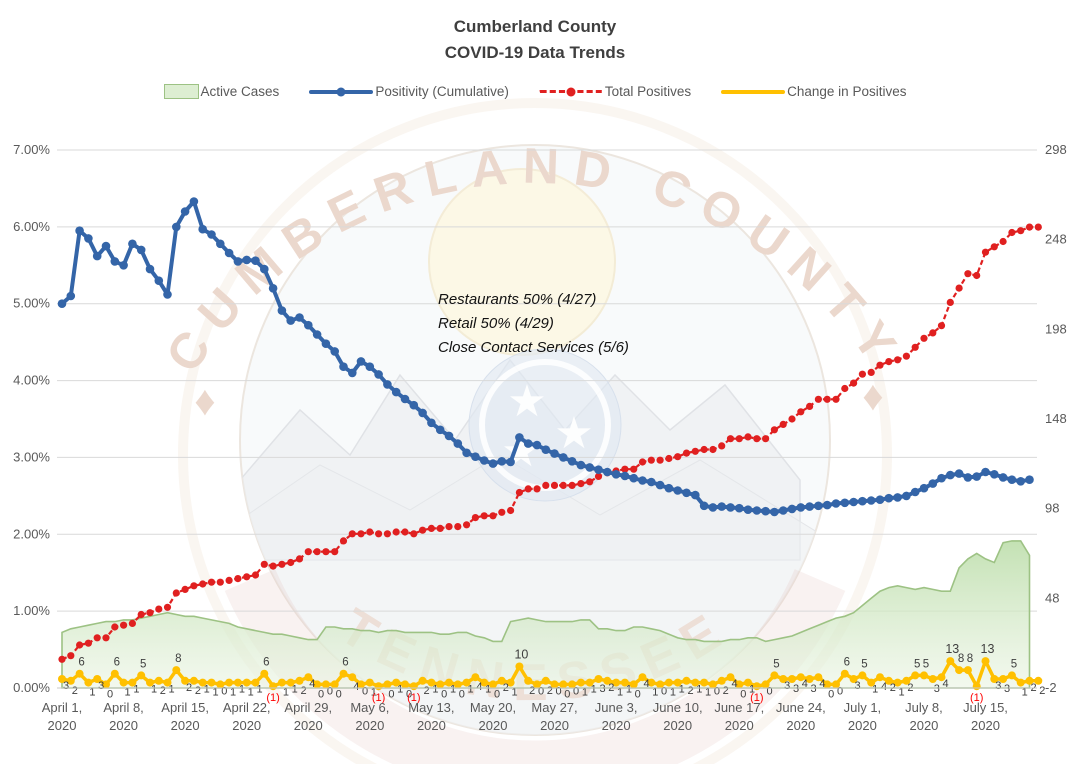  Describe the element at coordinates (988, 649) in the screenshot. I see `change-value-label: 13` at that location.